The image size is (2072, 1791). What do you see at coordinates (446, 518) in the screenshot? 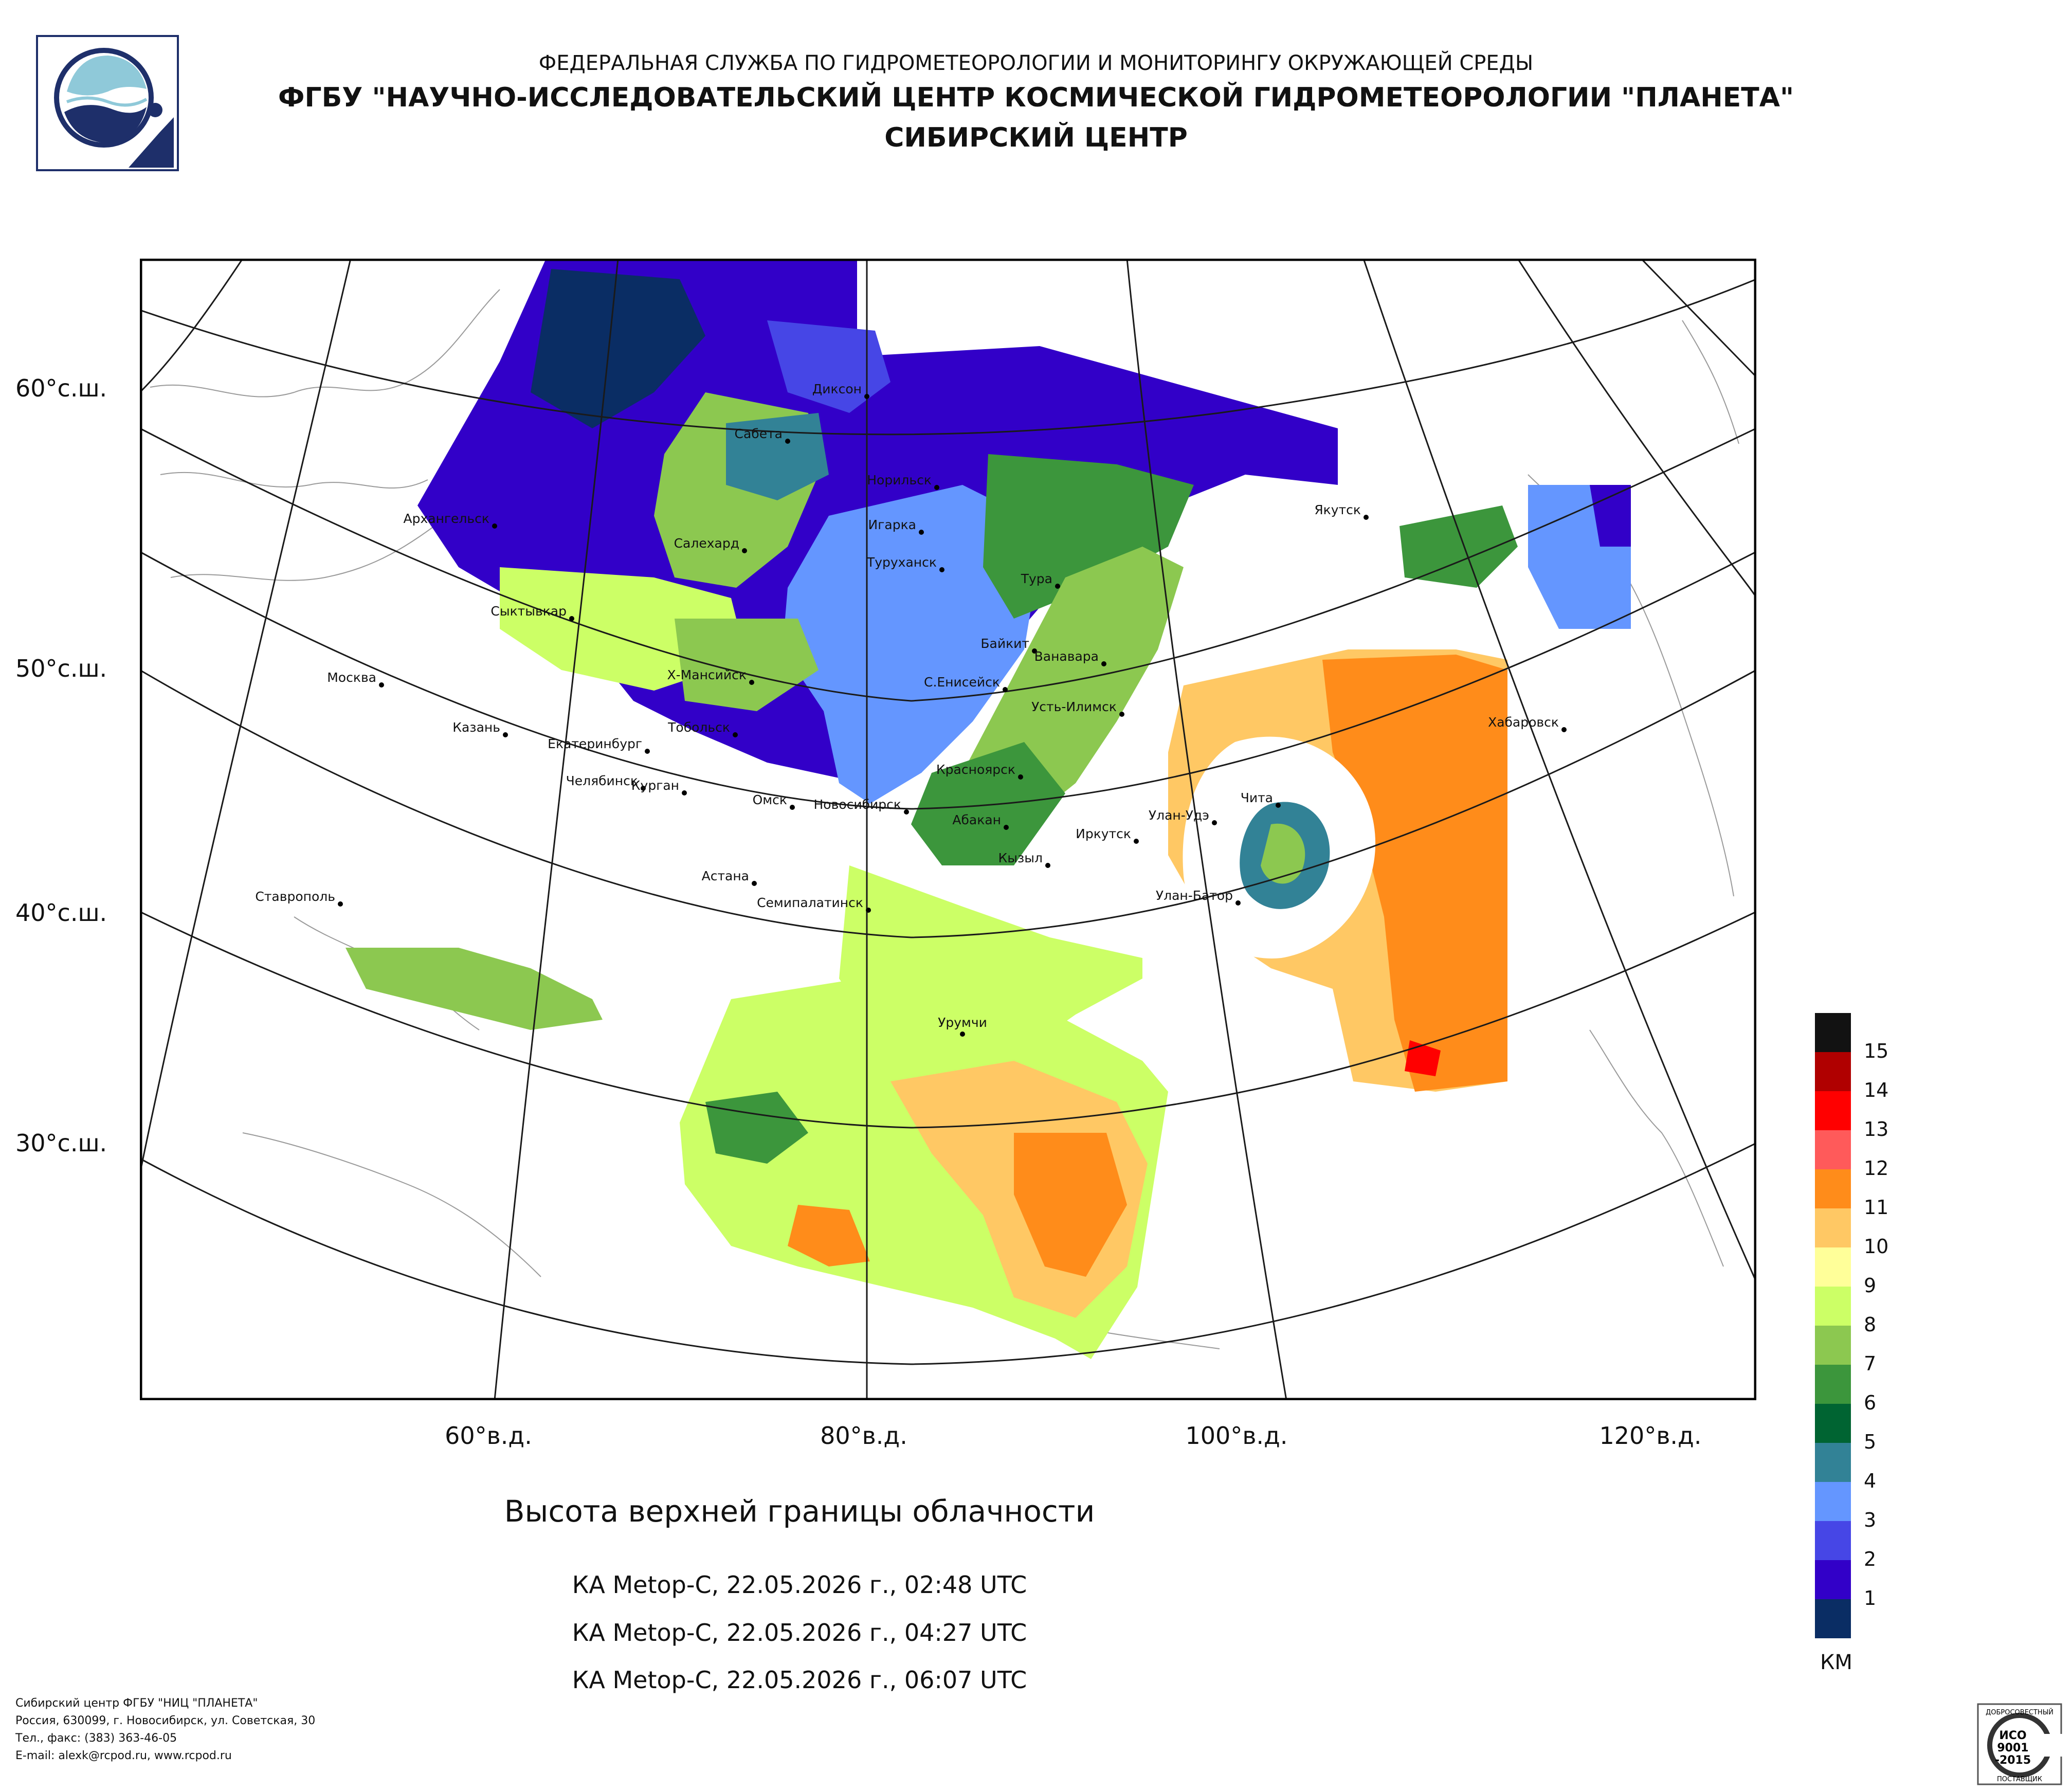
I see `city-label: Архангельск` at bounding box center [446, 518].